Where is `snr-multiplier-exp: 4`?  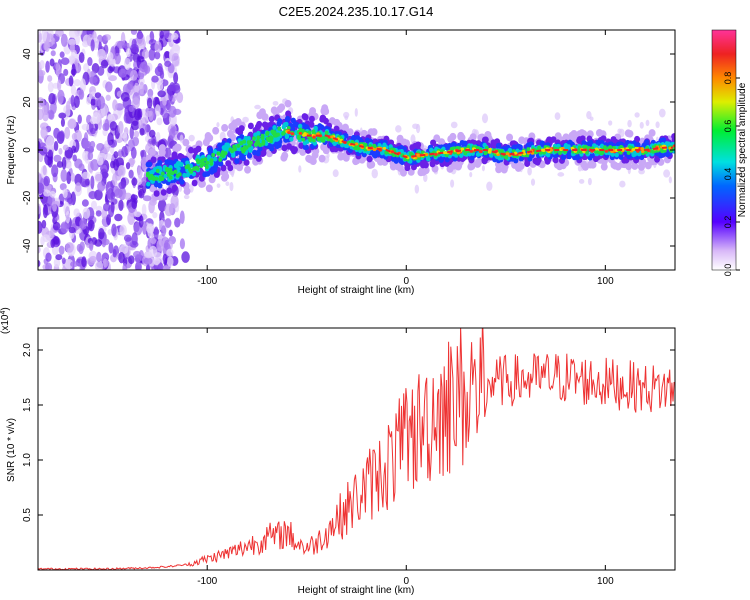 snr-multiplier-exp: 4 is located at coordinates (3, 313).